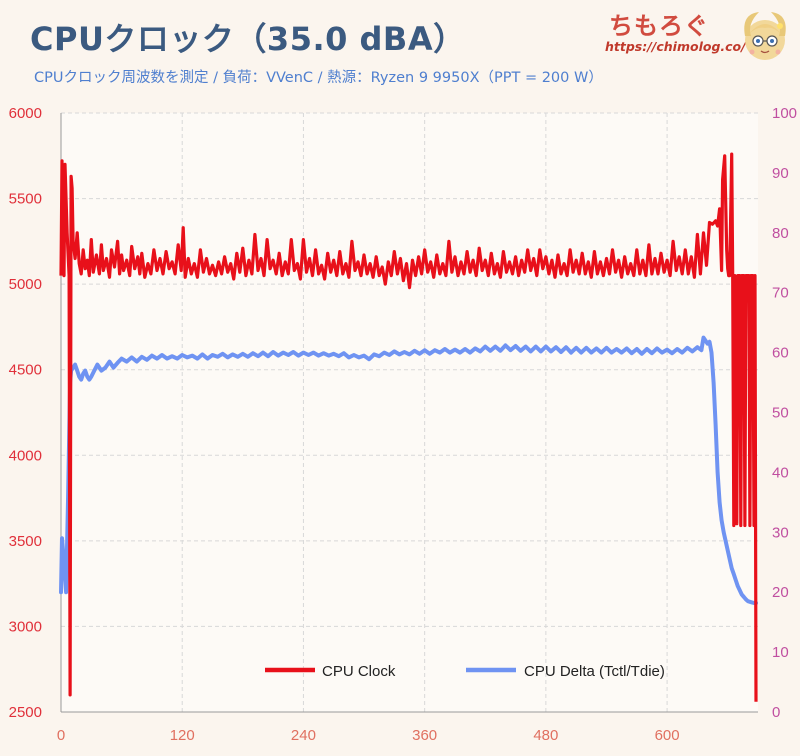 The image size is (800, 756). I want to click on right-tick-label: 100, so click(784, 113).